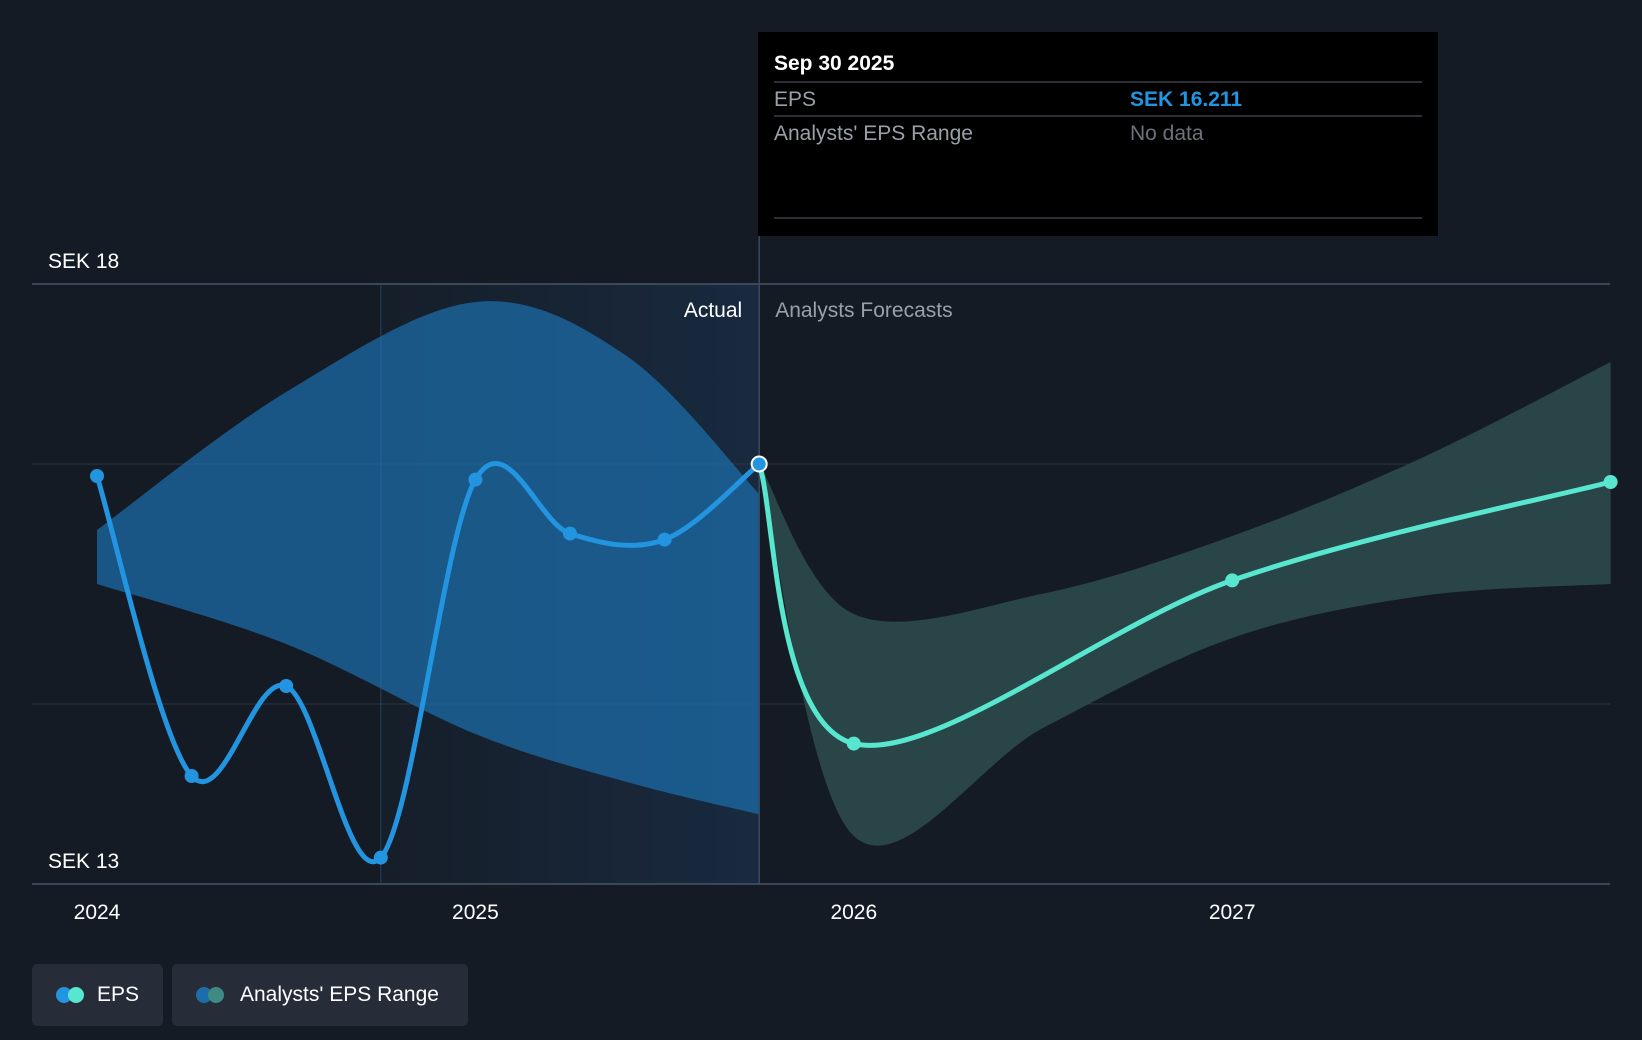 The height and width of the screenshot is (1040, 1642). What do you see at coordinates (1232, 912) in the screenshot?
I see `x-axis-tick-label: 2027` at bounding box center [1232, 912].